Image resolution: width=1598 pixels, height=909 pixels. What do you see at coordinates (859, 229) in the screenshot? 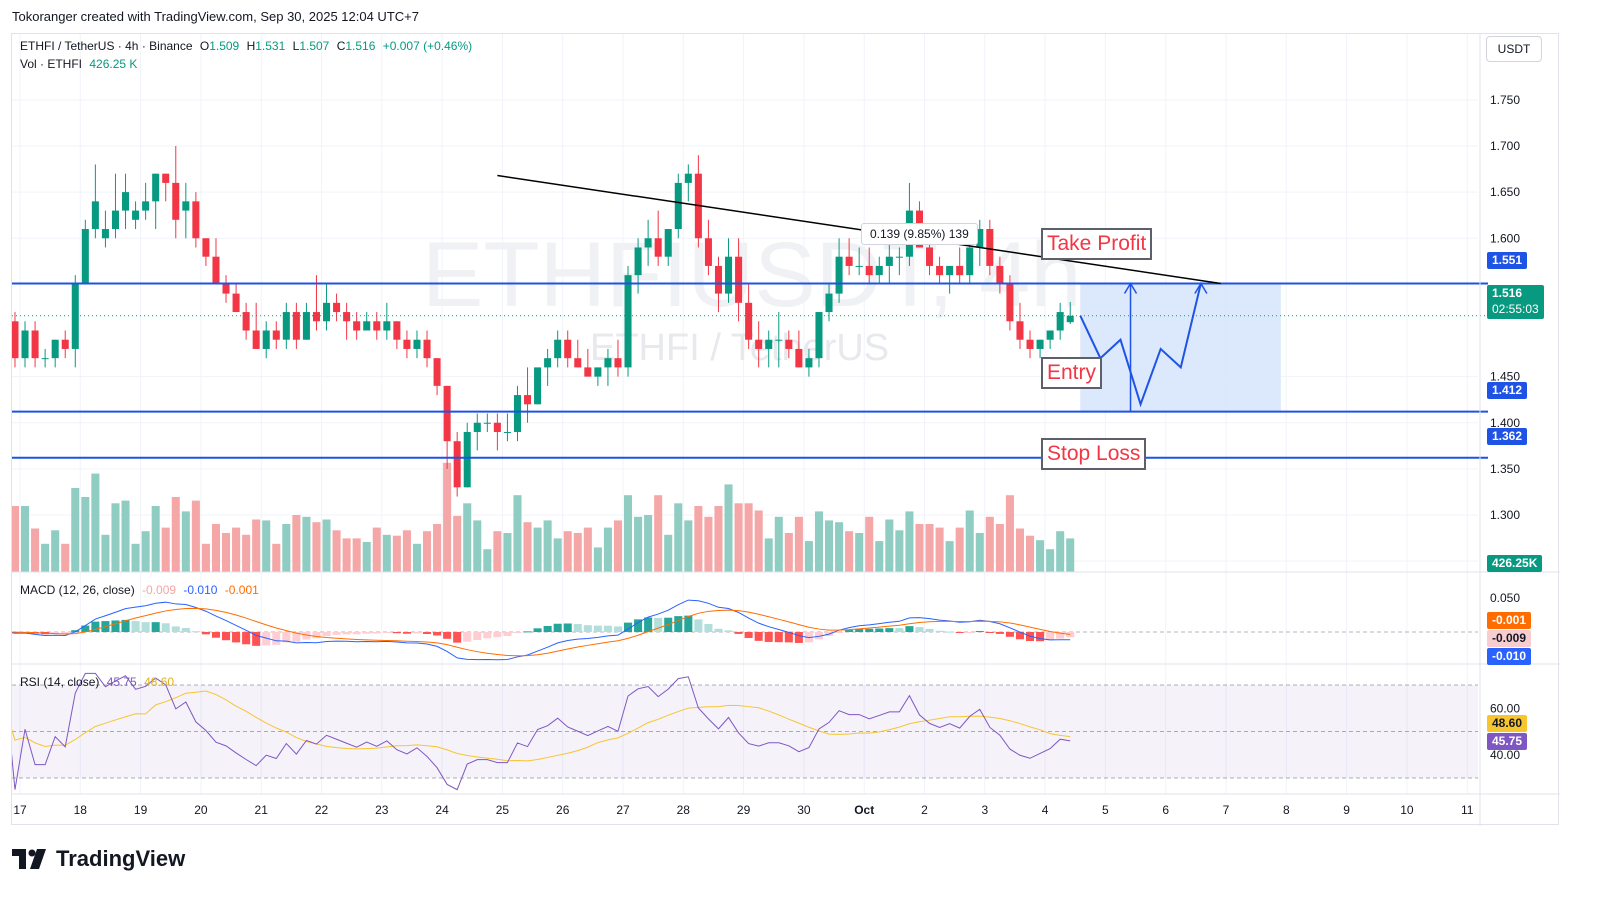
I see `descending-trendline` at bounding box center [859, 229].